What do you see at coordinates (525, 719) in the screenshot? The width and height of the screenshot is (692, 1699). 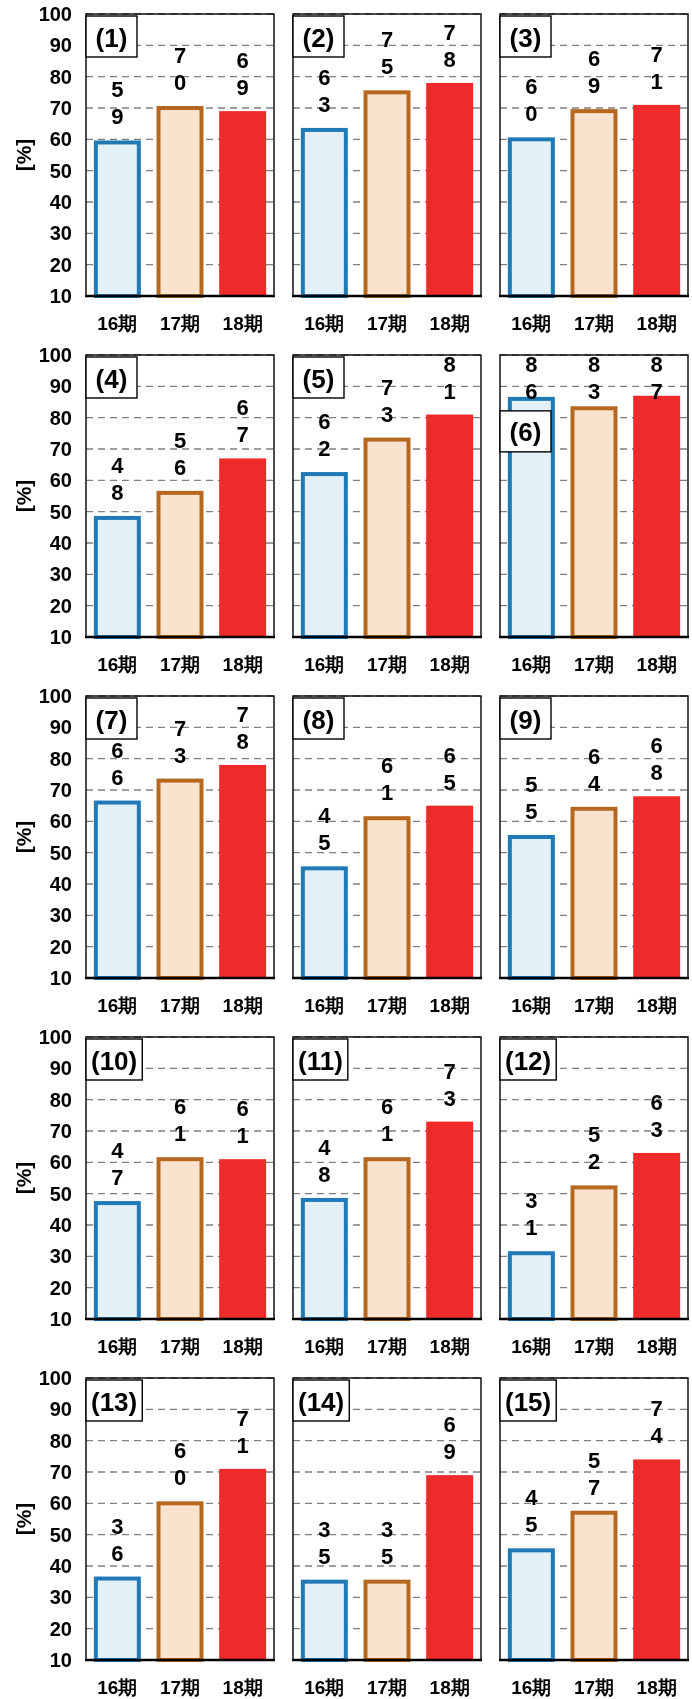 I see `chart-title: (9)` at bounding box center [525, 719].